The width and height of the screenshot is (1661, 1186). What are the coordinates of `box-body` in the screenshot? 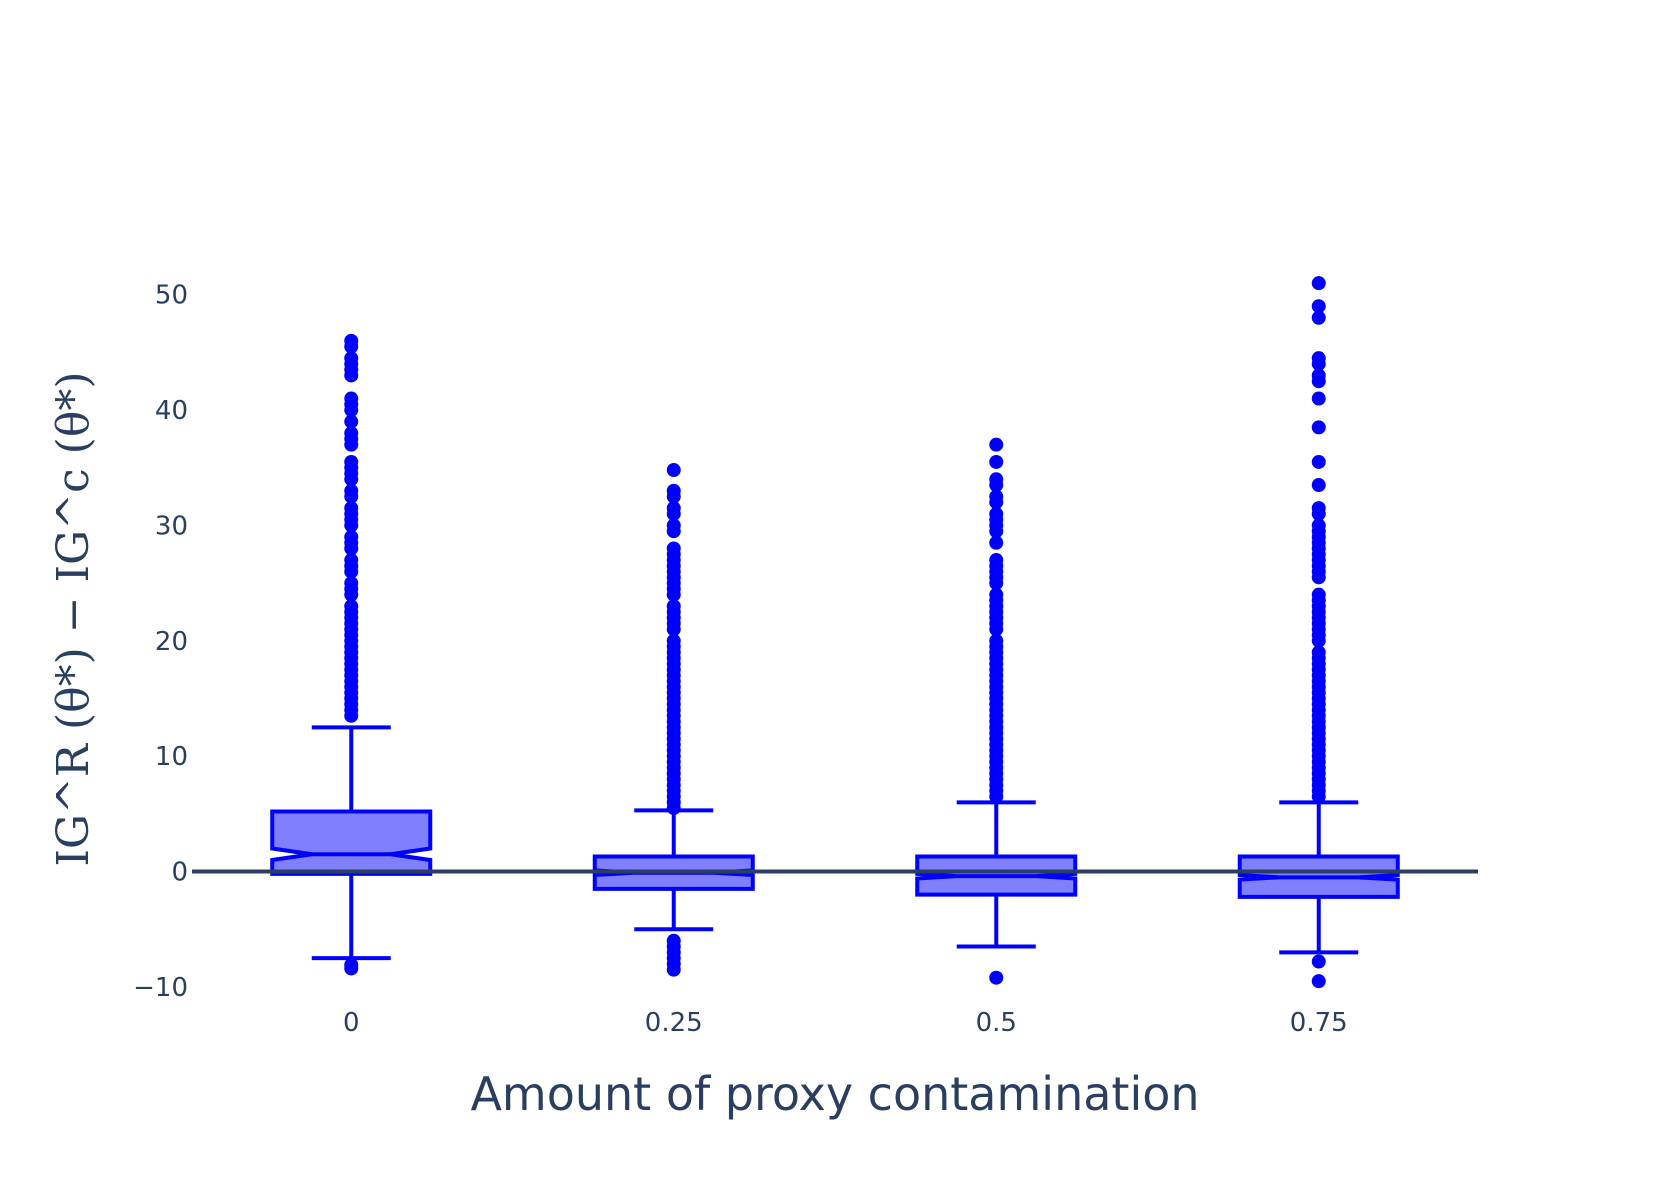 It's located at (351, 842).